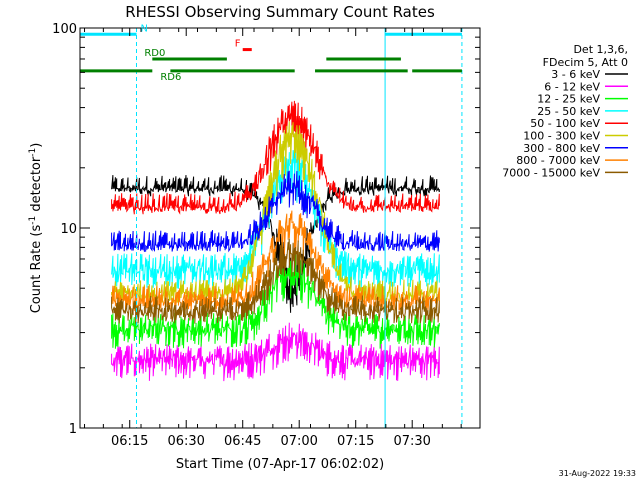 Image resolution: width=640 pixels, height=480 pixels. I want to click on legend-label-4: 25 - 50 keV, so click(568, 111).